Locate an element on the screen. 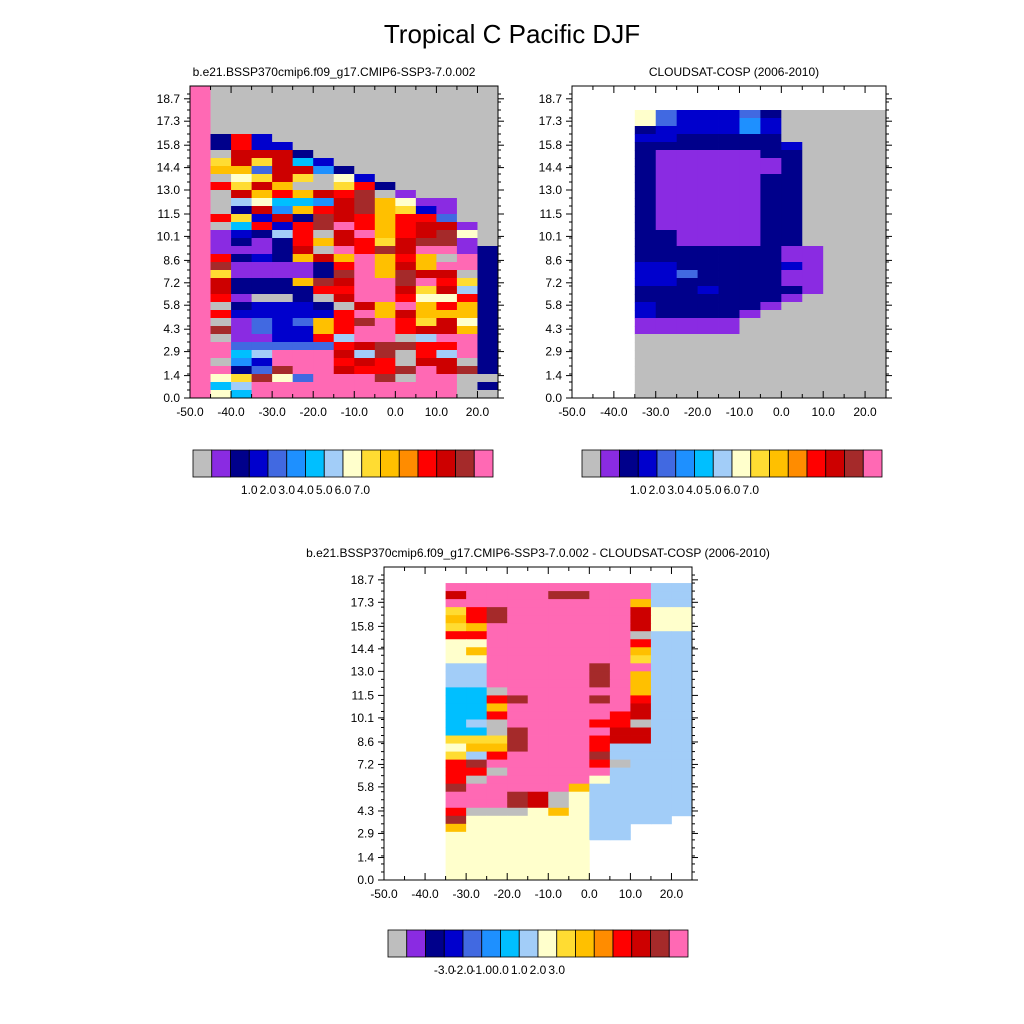 The image size is (1024, 1024). colorbar-label: -1.0 is located at coordinates (481, 970).